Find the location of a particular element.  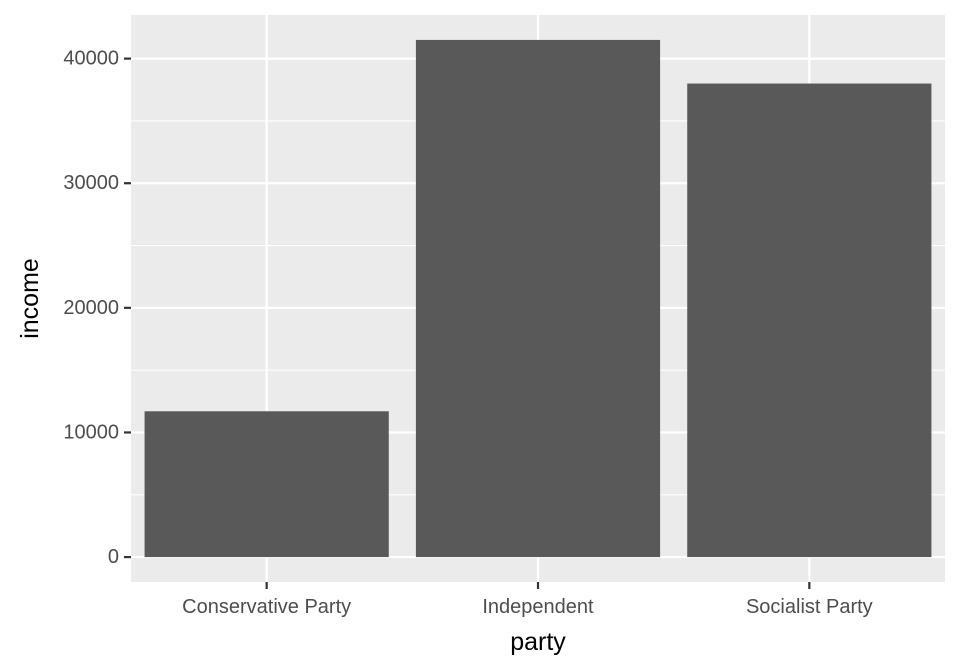

y-tick-label: 0 is located at coordinates (113, 557).